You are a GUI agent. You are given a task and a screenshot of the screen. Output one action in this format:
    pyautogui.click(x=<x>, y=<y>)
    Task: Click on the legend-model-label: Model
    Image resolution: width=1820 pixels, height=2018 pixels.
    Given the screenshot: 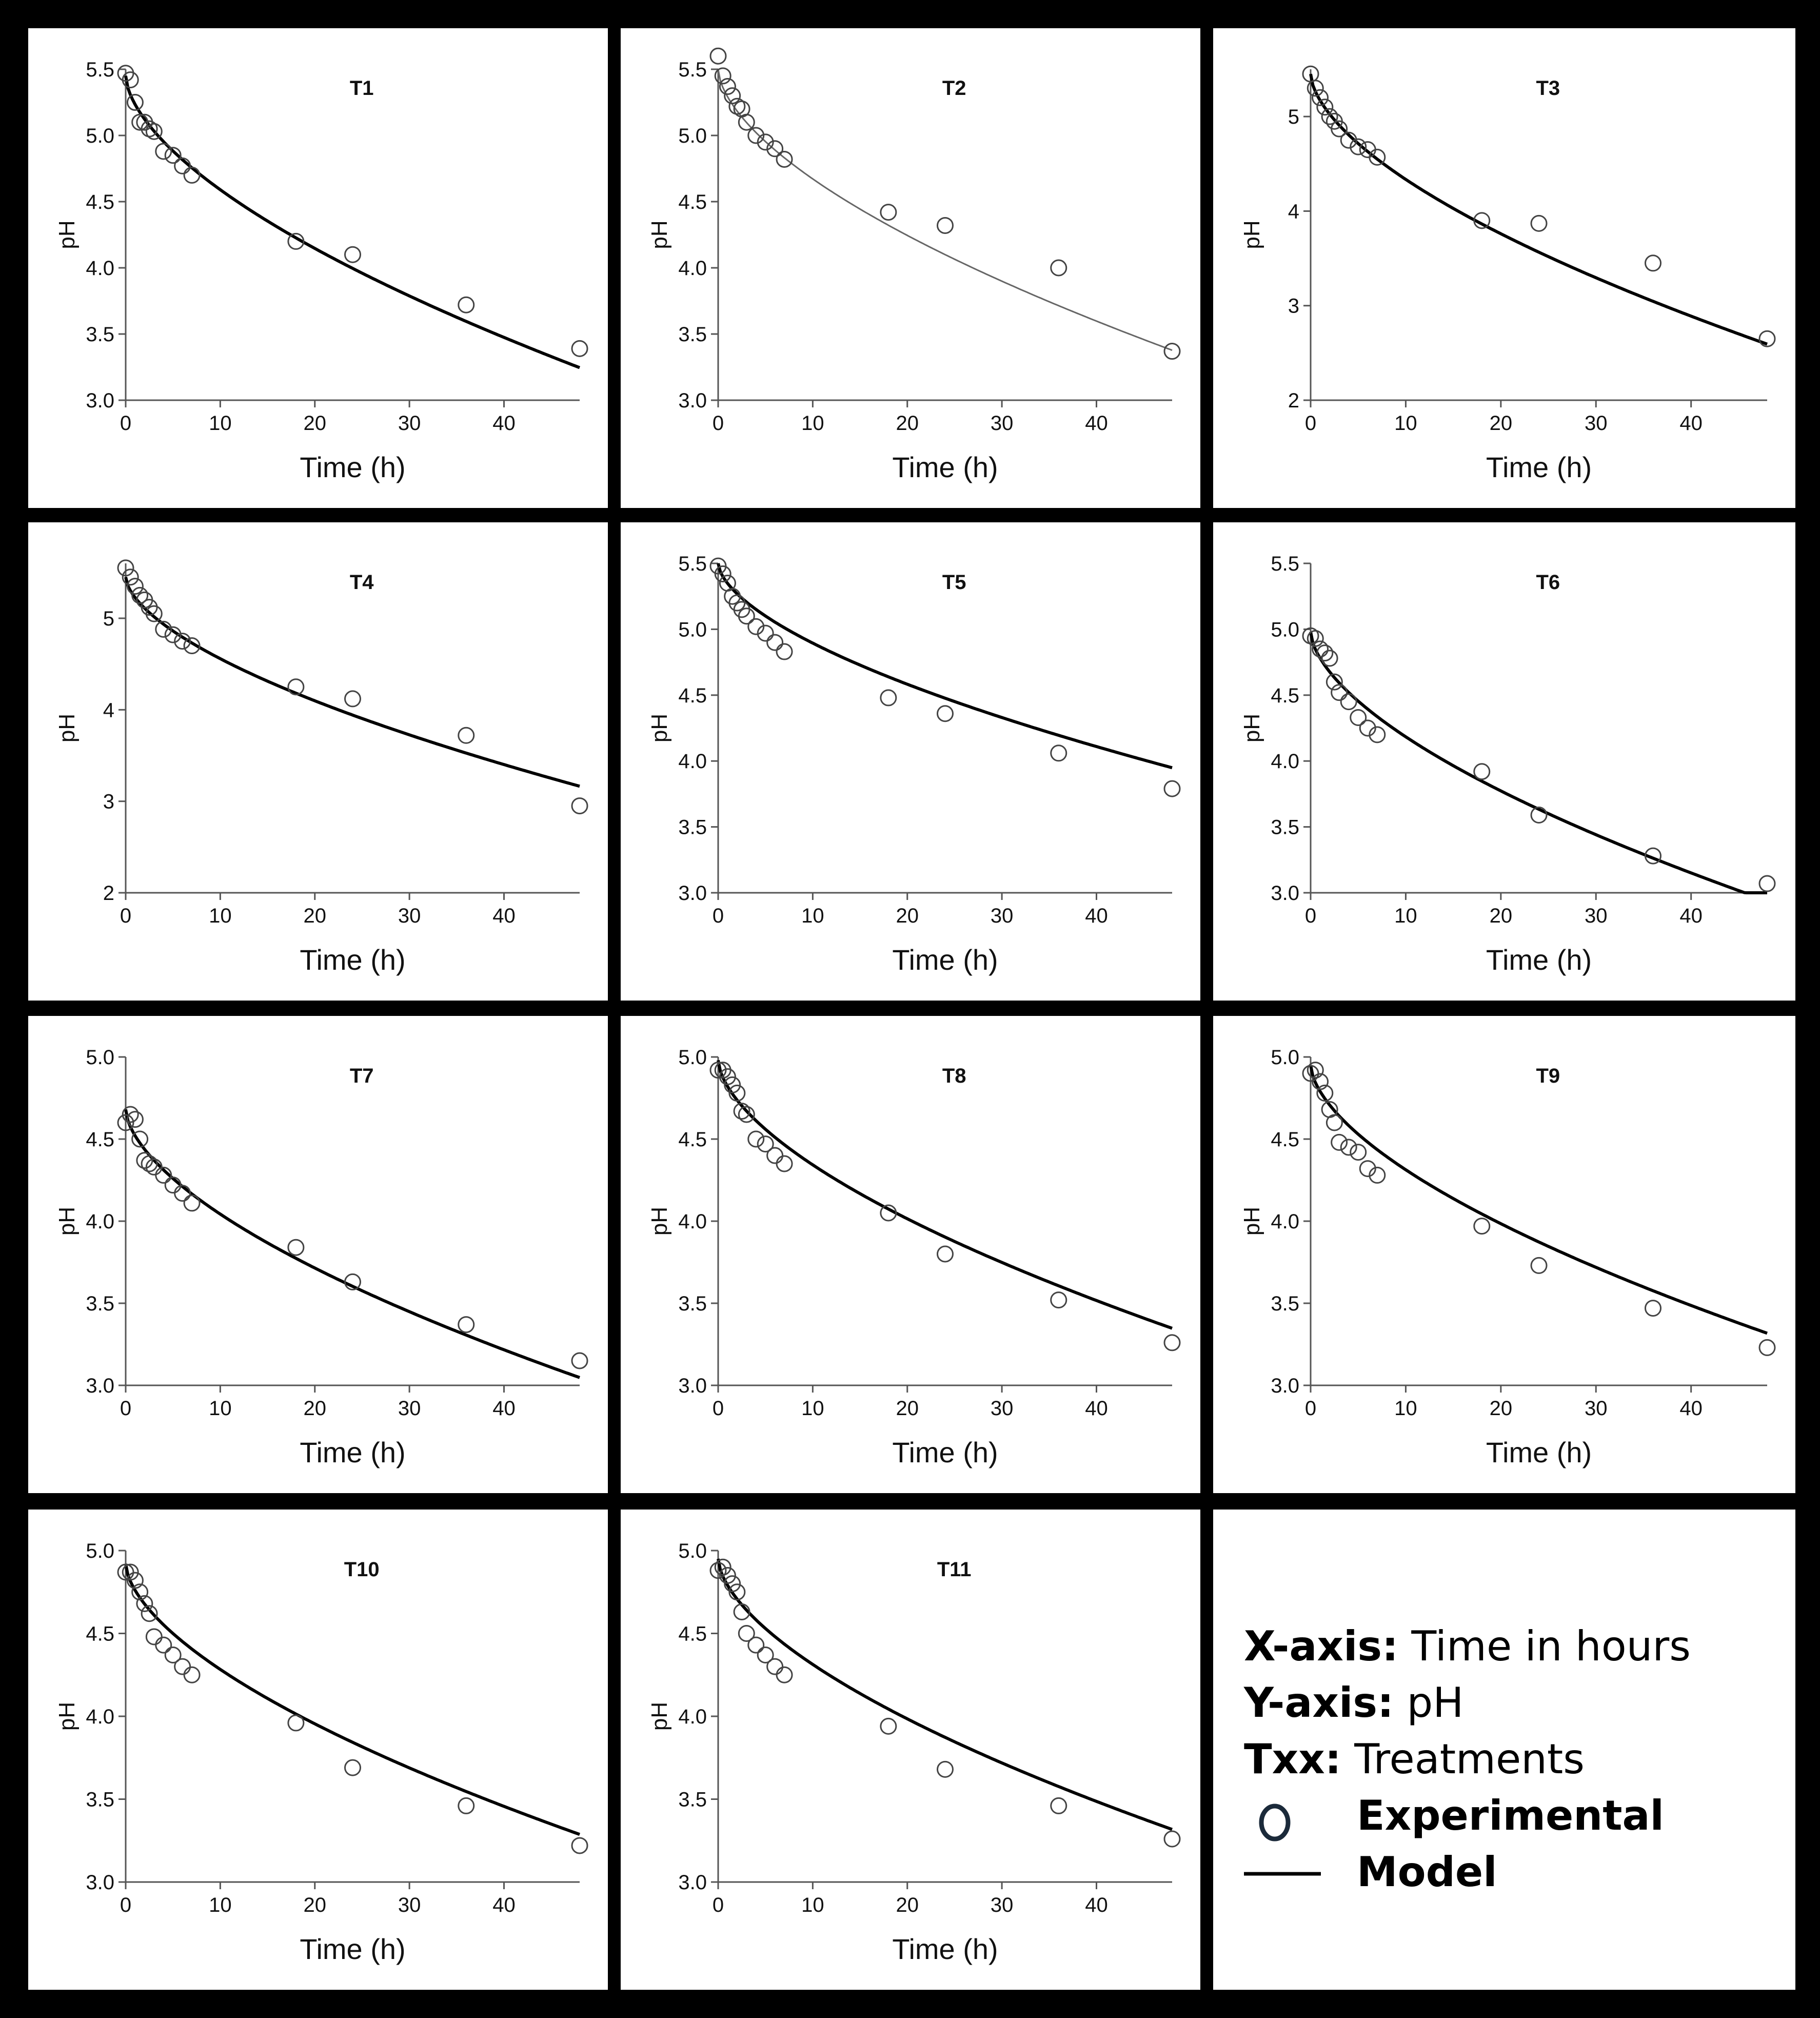 What is the action you would take?
    pyautogui.click(x=1427, y=1872)
    